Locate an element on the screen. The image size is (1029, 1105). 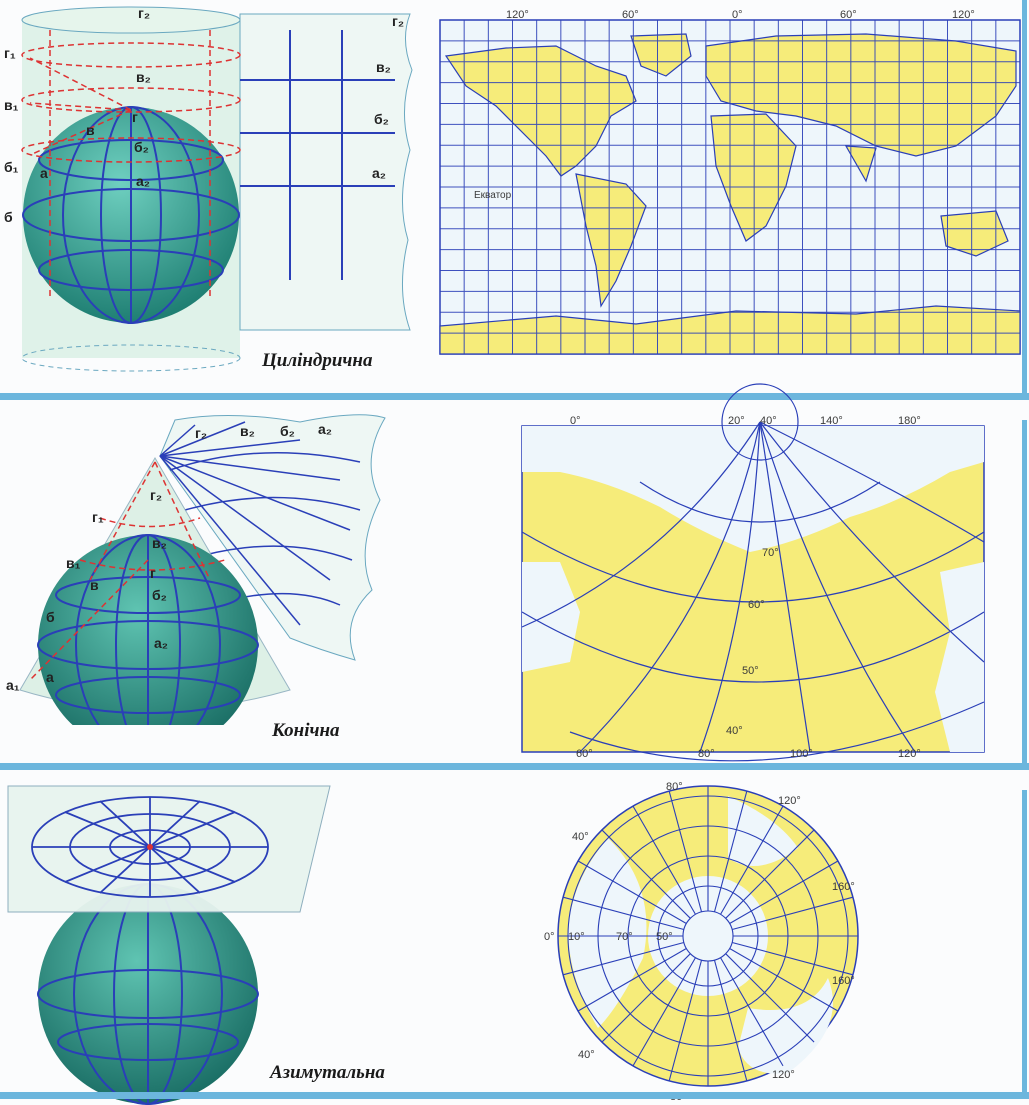
map3-inner-10: 10° is located at coordinates (576, 937).